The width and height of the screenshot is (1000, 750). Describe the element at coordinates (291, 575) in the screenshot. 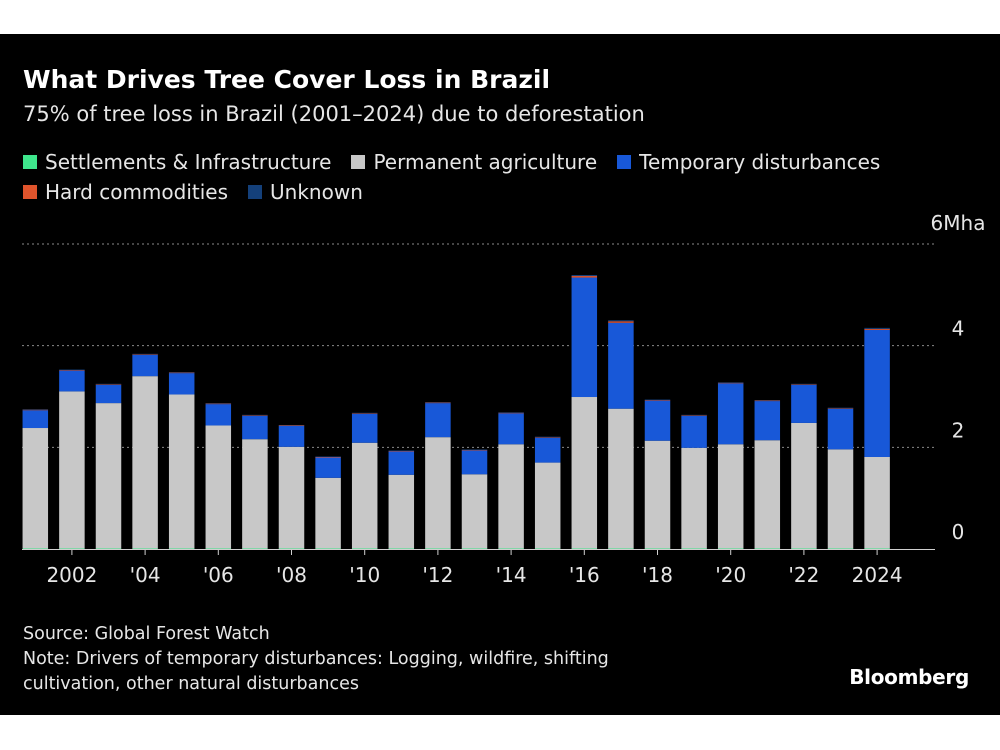

I see `x-tick-label: '08` at that location.